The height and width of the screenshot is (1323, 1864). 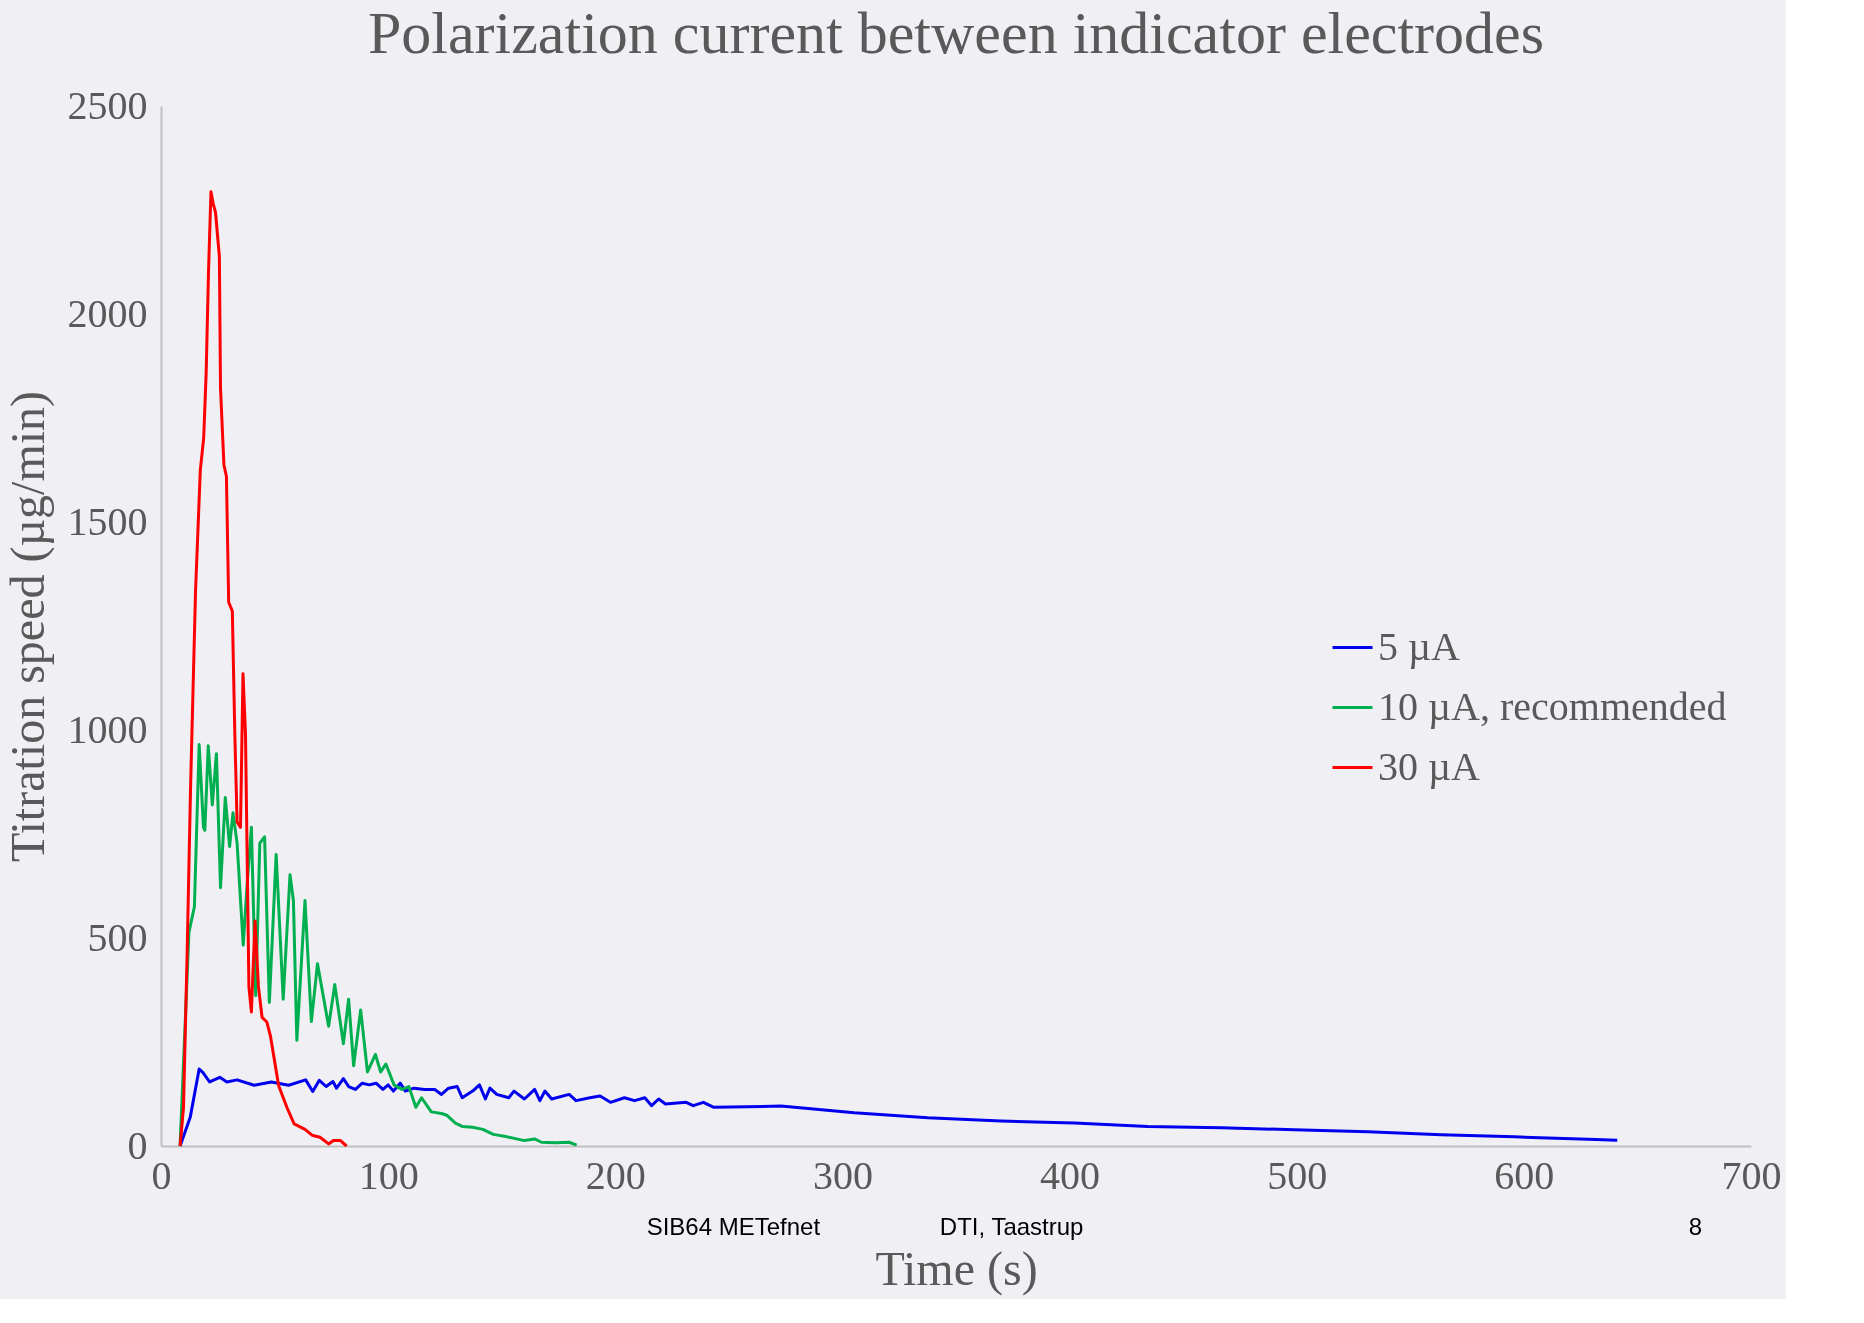 I want to click on y-axis-title: Titration speed (µg/min), so click(x=27, y=626).